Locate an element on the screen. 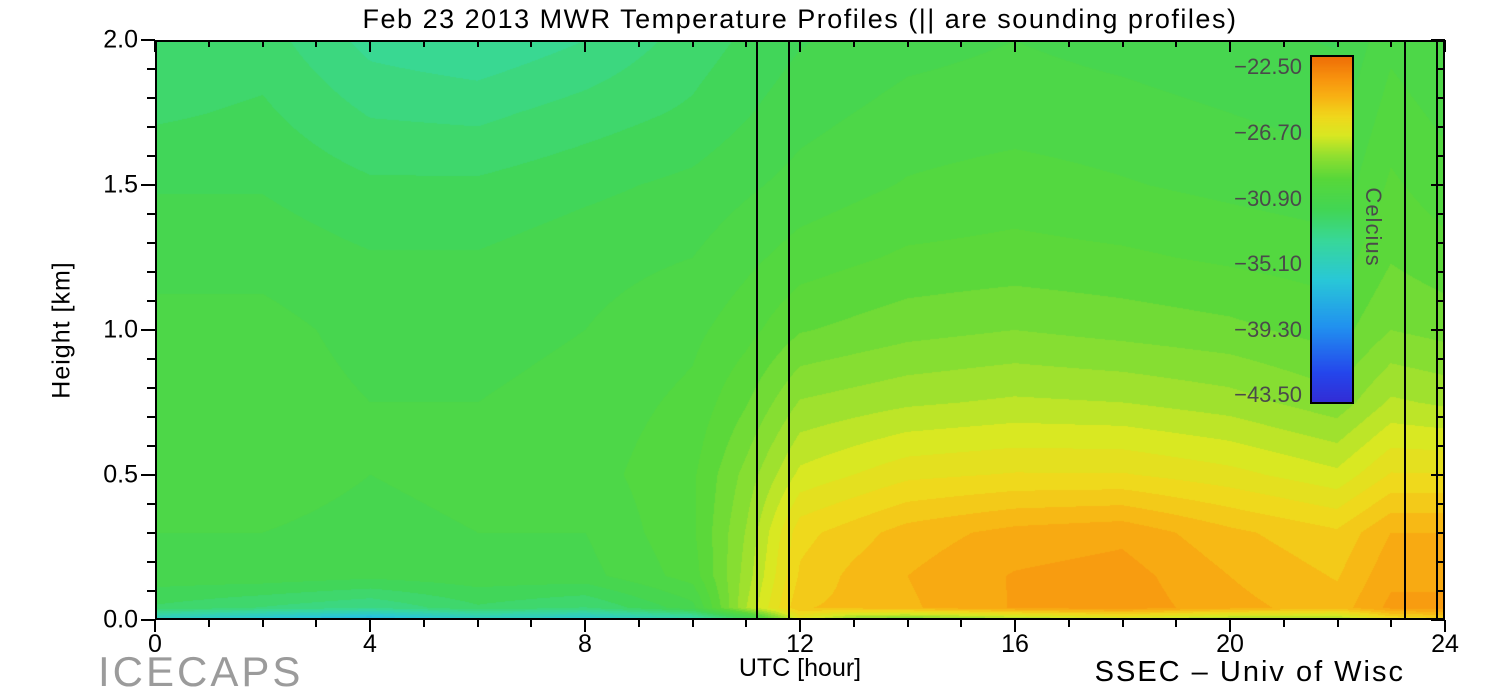 The width and height of the screenshot is (1500, 700). y-tick-label: 0.0 is located at coordinates (120, 619).